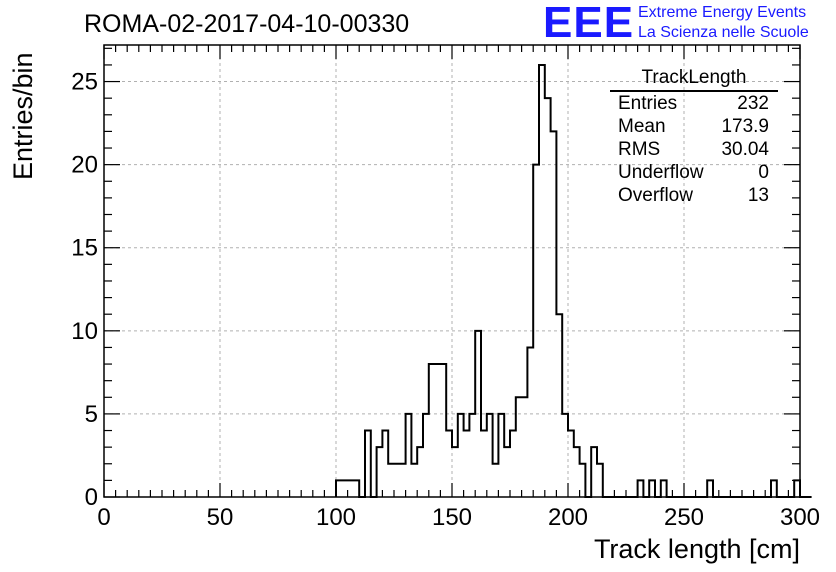 Image resolution: width=836 pixels, height=572 pixels. What do you see at coordinates (23, 116) in the screenshot?
I see `y-axis-label: Entries/bin` at bounding box center [23, 116].